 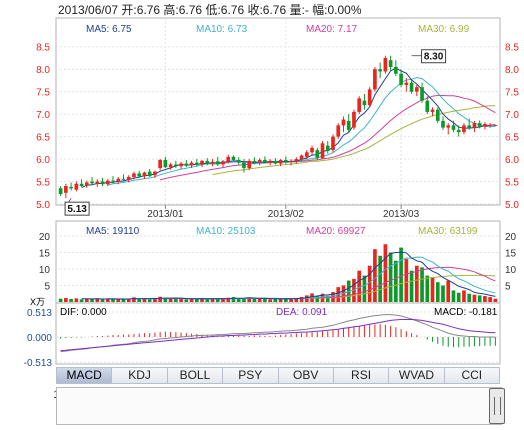 I want to click on annotation-label: 5.13, so click(x=77, y=209).